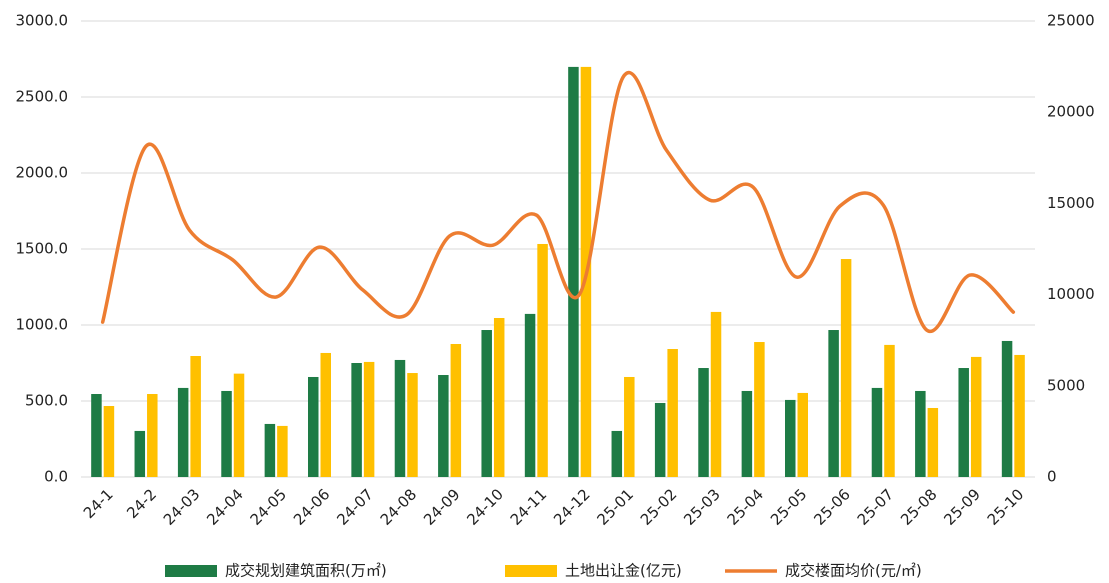  I want to click on x-tick-label: 24-08, so click(399, 507).